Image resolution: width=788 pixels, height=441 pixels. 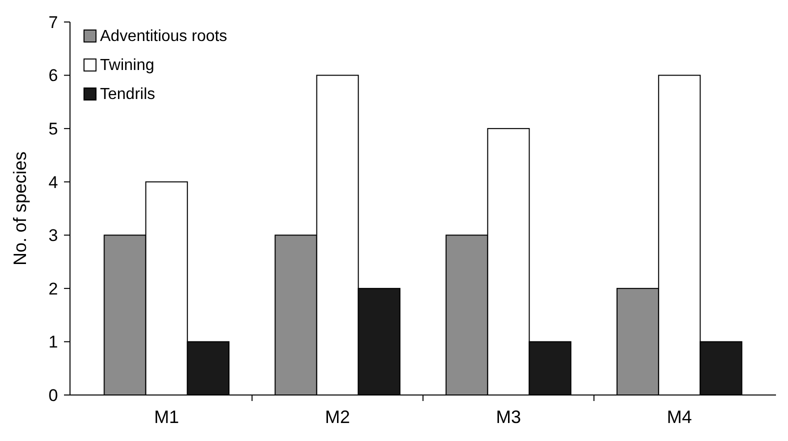 What do you see at coordinates (20, 208) in the screenshot?
I see `y-axis-title: No. of species` at bounding box center [20, 208].